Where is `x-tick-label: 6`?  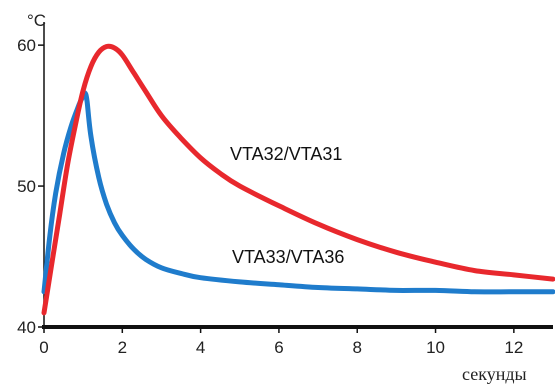 x-tick-label: 6 is located at coordinates (278, 347).